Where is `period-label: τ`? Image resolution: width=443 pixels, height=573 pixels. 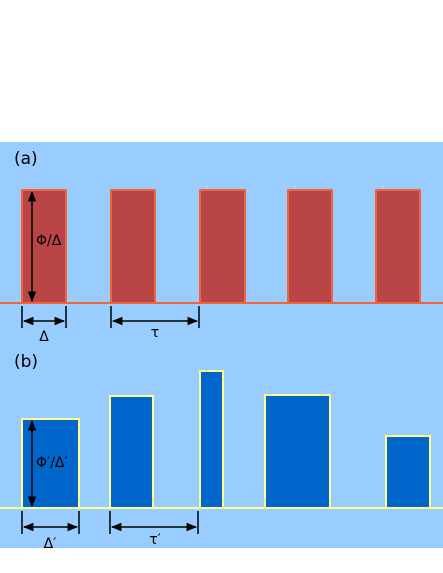
period-label: τ is located at coordinates (155, 333).